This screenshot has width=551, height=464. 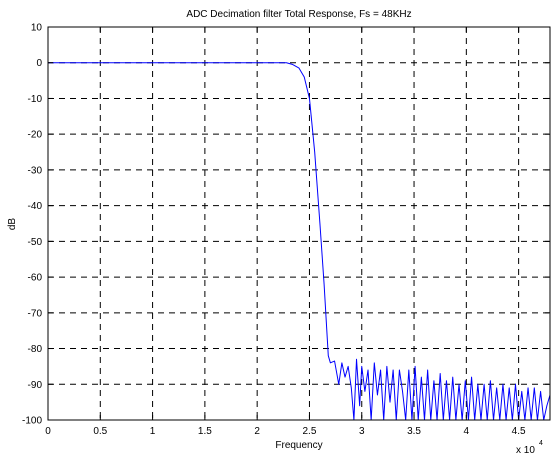 What do you see at coordinates (48, 431) in the screenshot?
I see `x-tick-label: 0` at bounding box center [48, 431].